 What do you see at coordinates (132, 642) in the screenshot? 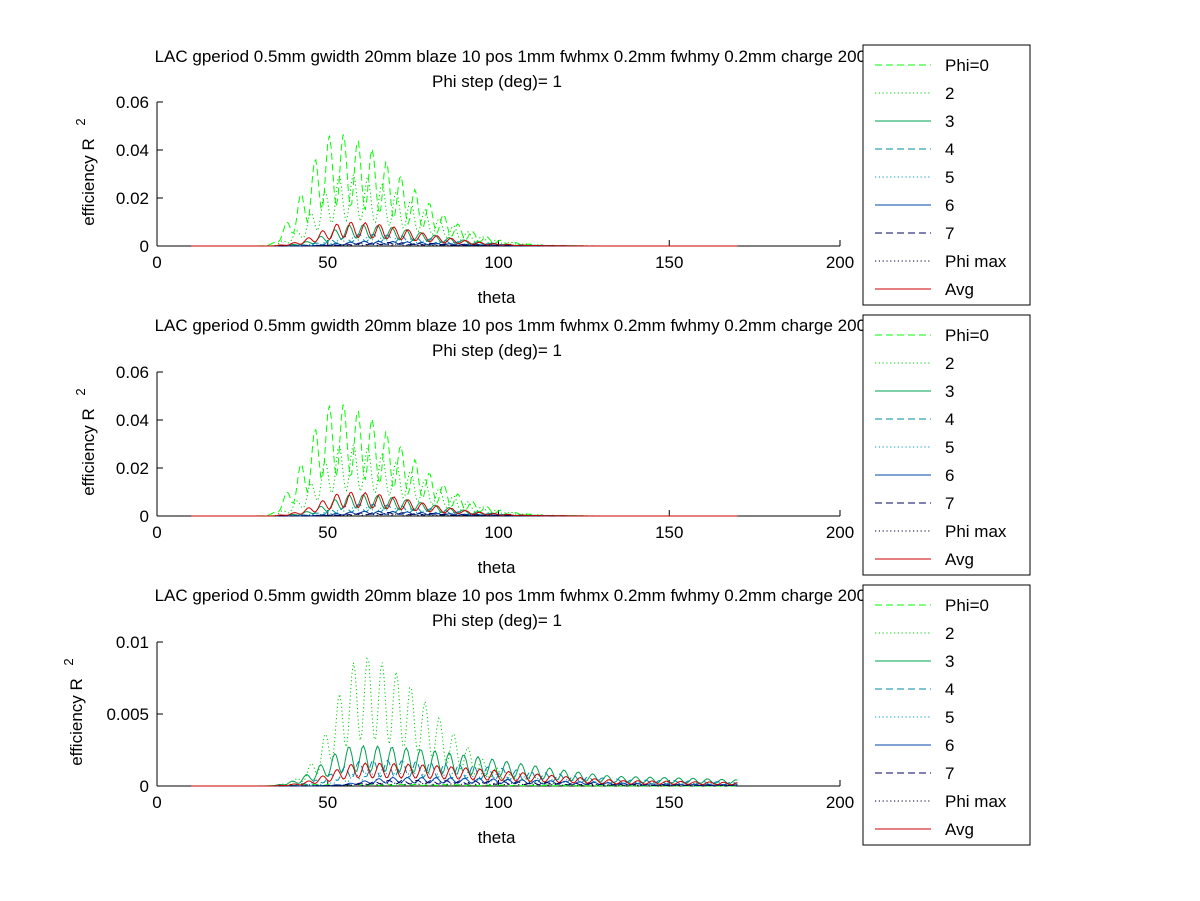
I see `y-tick-label: 0.01` at bounding box center [132, 642].